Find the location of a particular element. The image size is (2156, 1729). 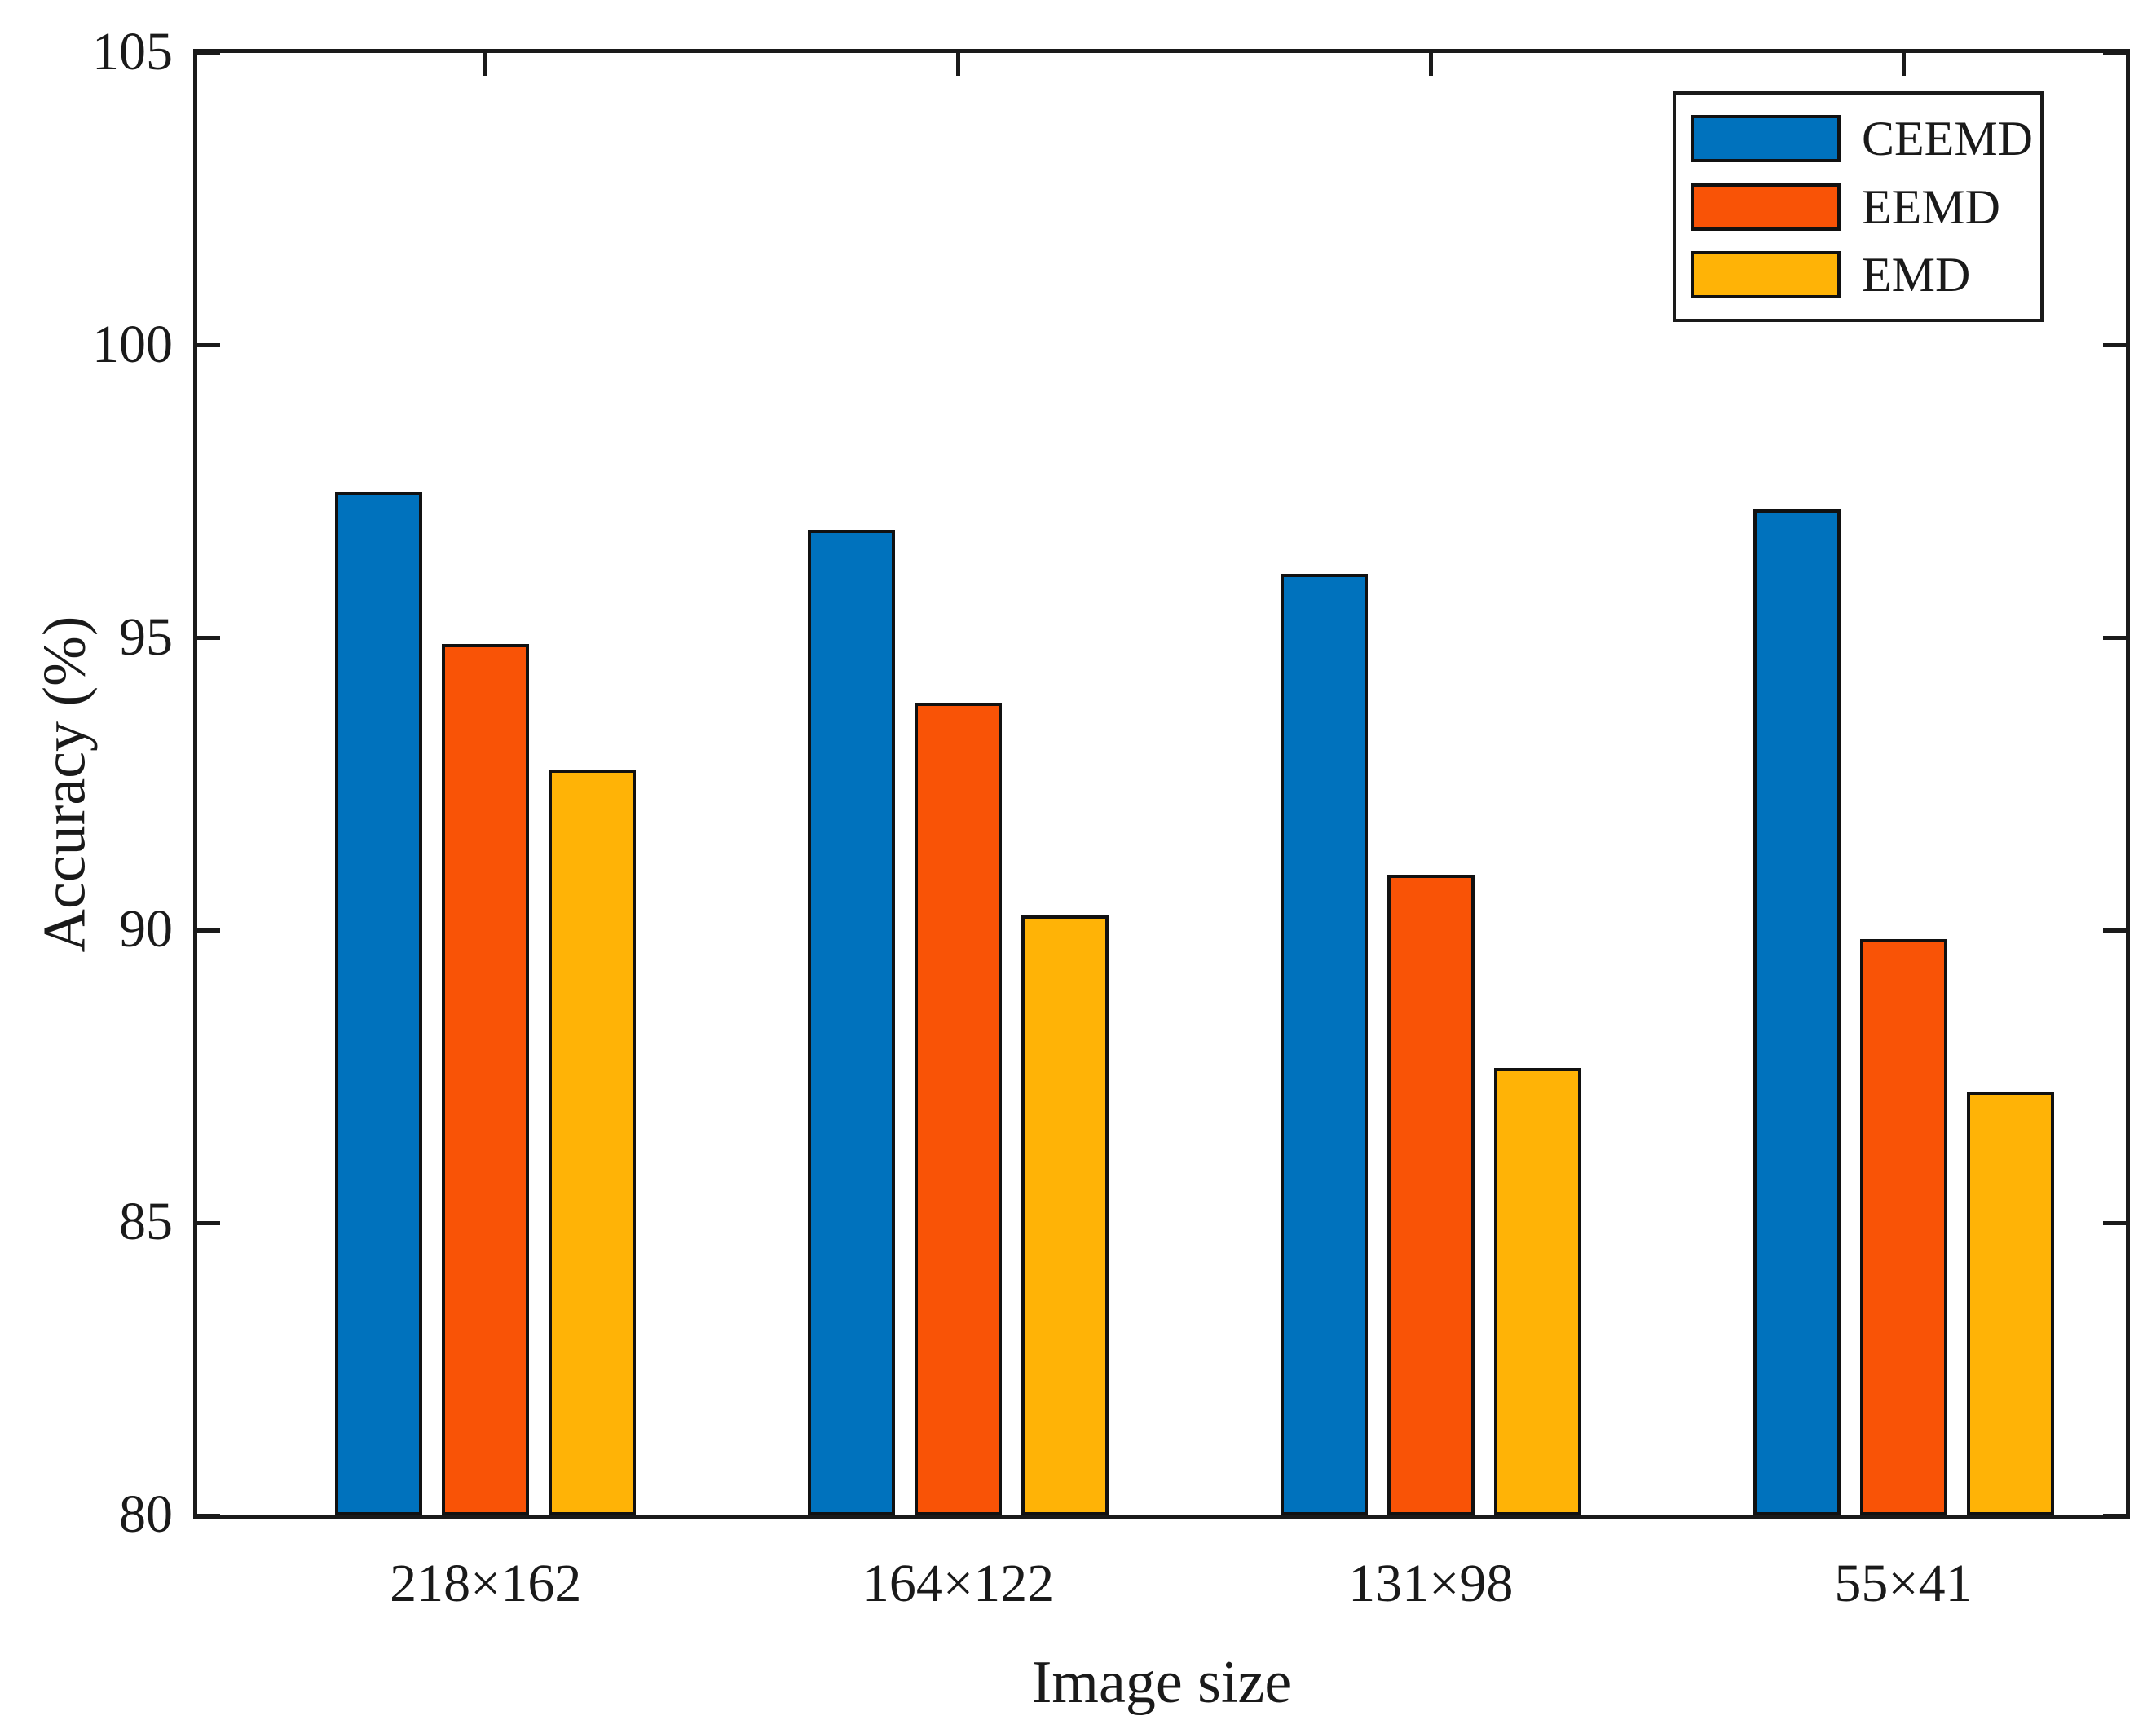

bar-EEMD-131x98 is located at coordinates (1431, 1195).